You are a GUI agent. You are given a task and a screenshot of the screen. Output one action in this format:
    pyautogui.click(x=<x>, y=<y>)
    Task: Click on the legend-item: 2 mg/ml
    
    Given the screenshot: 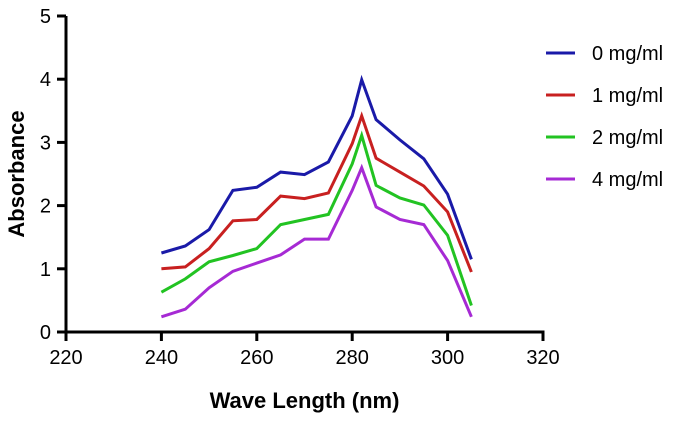 What is the action you would take?
    pyautogui.click(x=604, y=138)
    